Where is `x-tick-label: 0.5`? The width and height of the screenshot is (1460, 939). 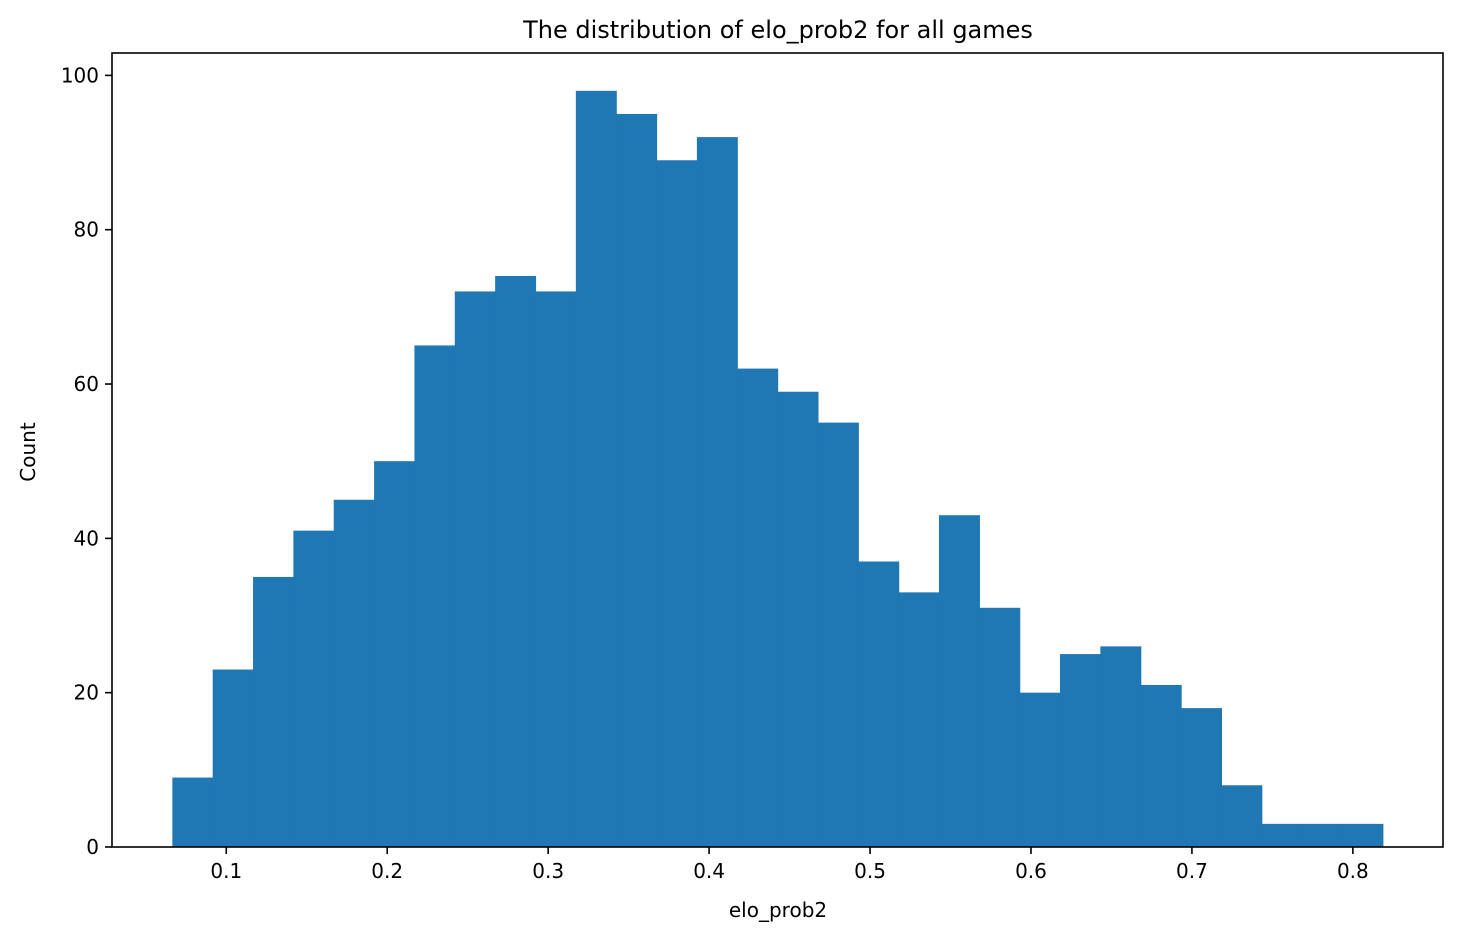
x-tick-label: 0.5 is located at coordinates (870, 871).